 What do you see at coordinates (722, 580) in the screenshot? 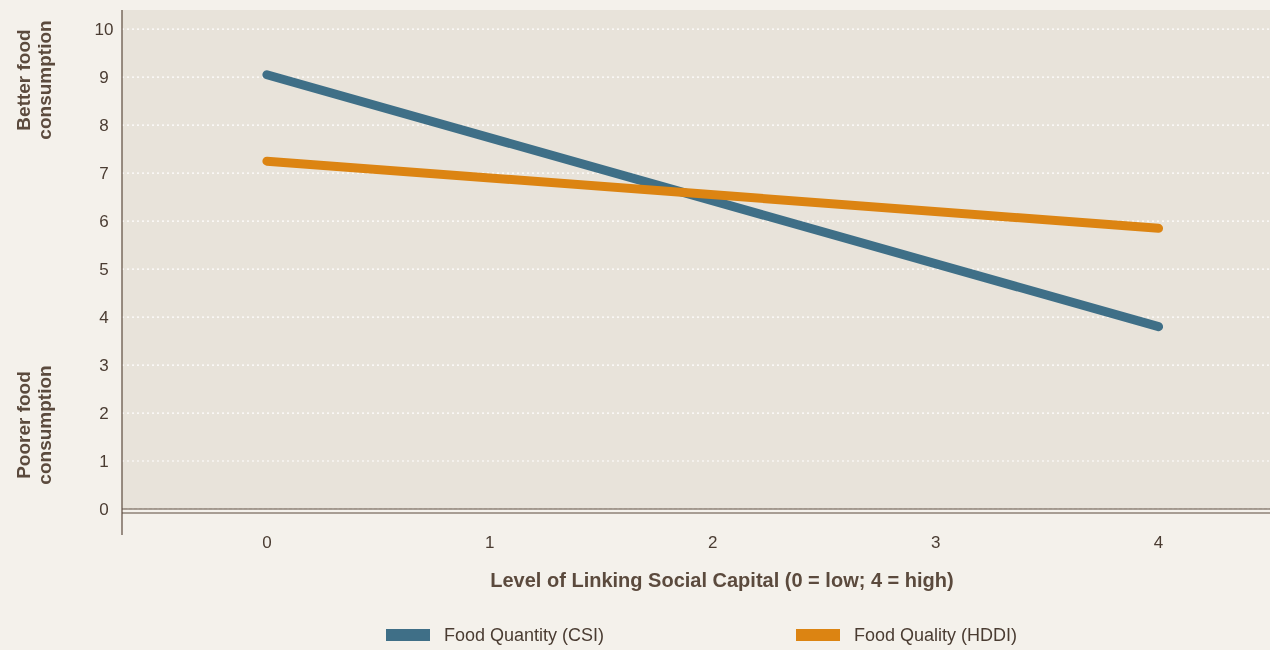
I see `x-axis-title: Level of Linking Social Capital (0 = low; 4 = high)` at bounding box center [722, 580].